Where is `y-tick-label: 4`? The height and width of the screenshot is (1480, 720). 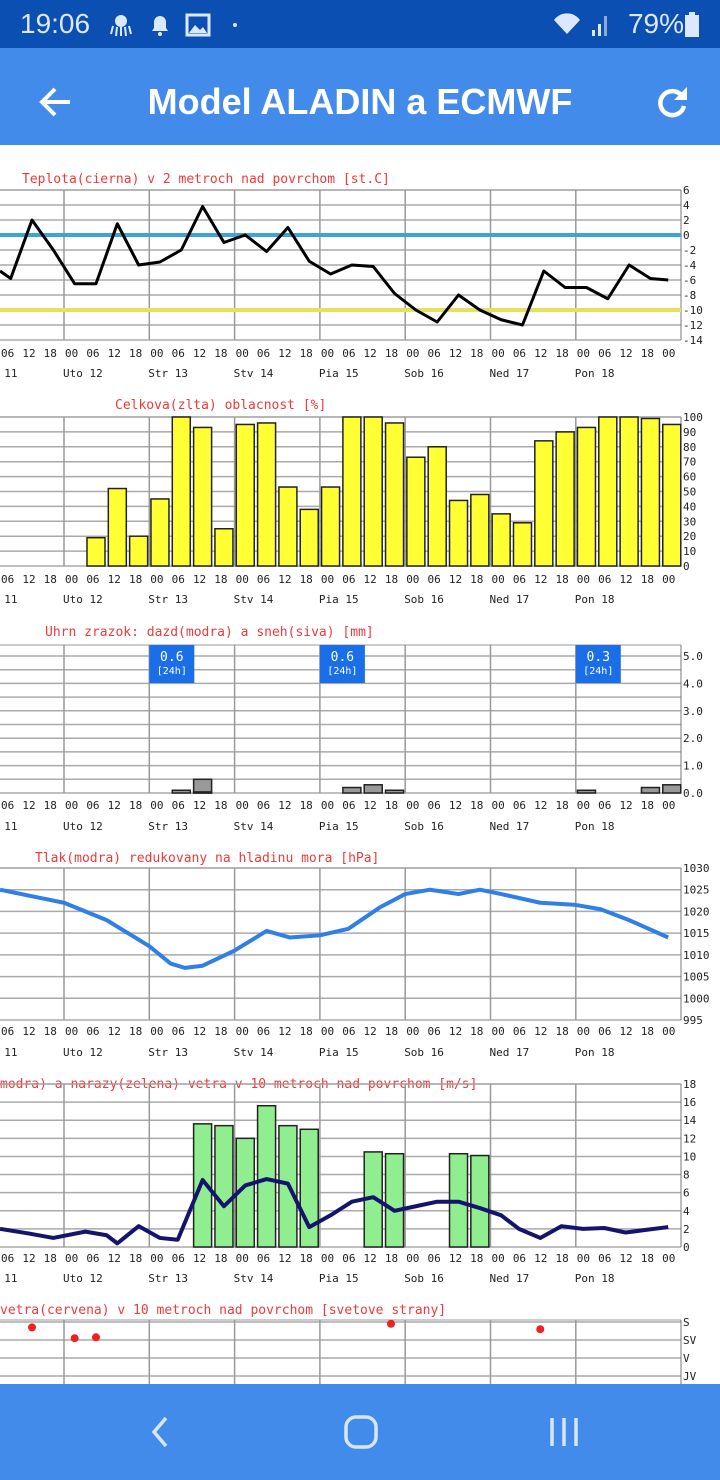
y-tick-label: 4 is located at coordinates (686, 1211).